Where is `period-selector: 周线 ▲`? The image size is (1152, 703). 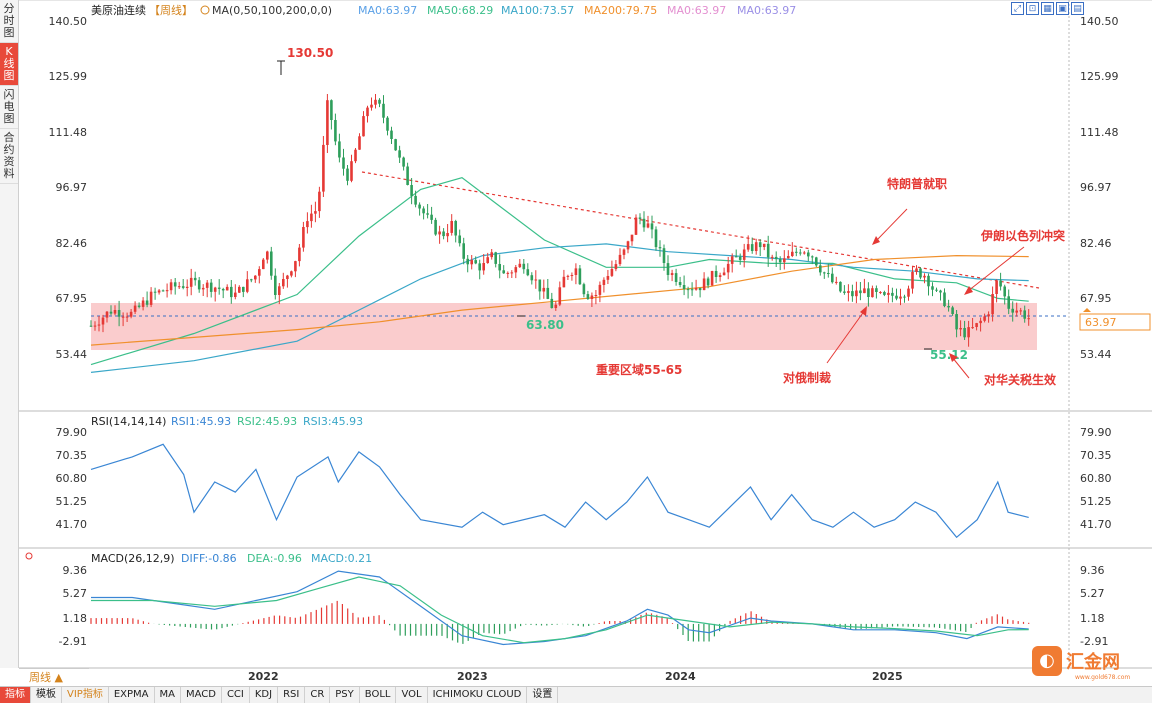
period-selector: 周线 ▲ is located at coordinates (54, 676).